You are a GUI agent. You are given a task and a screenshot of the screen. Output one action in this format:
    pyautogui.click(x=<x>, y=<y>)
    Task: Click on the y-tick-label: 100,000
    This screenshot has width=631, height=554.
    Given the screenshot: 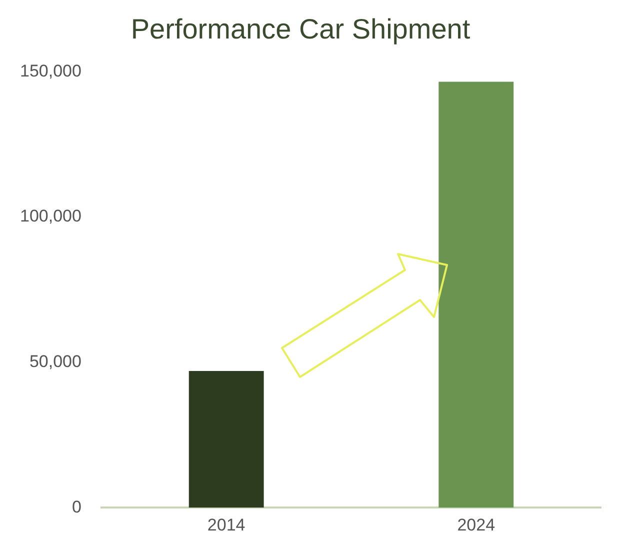 What is the action you would take?
    pyautogui.click(x=51, y=216)
    